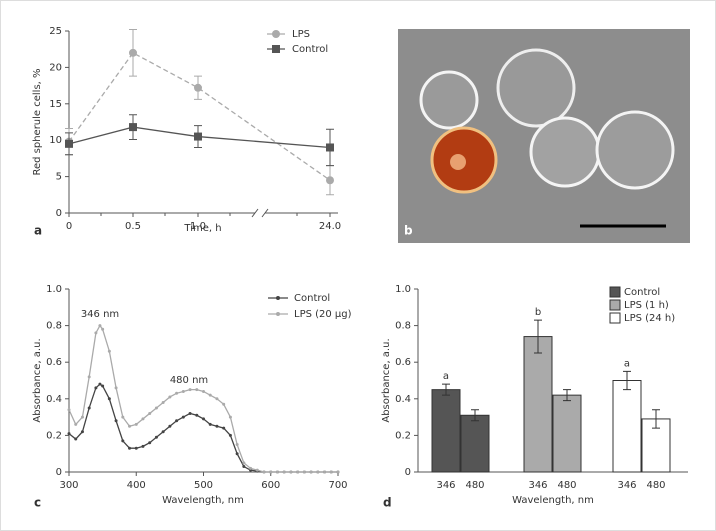 The height and width of the screenshot is (531, 716). Describe the element at coordinates (270, 485) in the screenshot. I see `x-tick-label: 600` at that location.